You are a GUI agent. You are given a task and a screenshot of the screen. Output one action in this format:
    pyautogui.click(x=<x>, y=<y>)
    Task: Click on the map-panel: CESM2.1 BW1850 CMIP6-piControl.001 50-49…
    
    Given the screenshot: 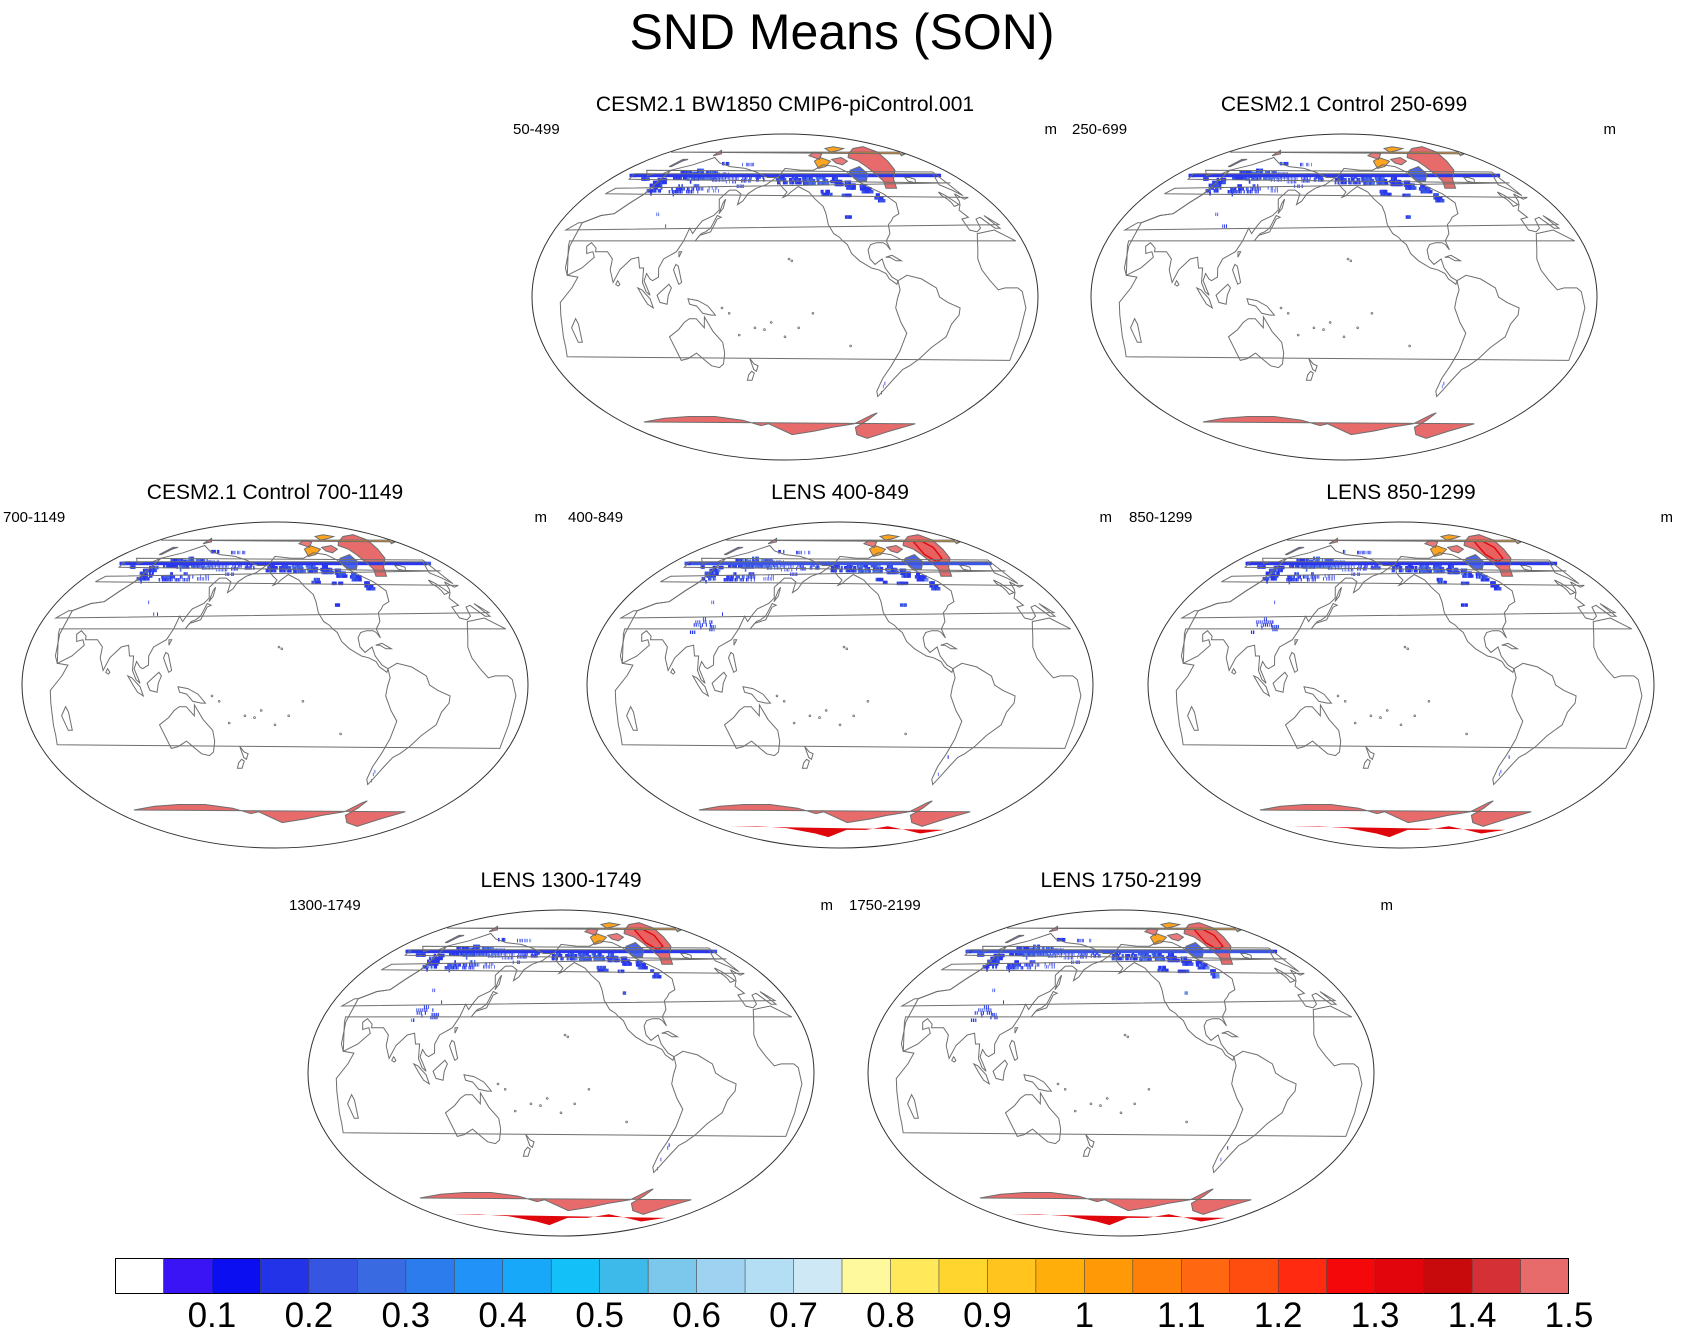 What is the action you would take?
    pyautogui.click(x=785, y=276)
    